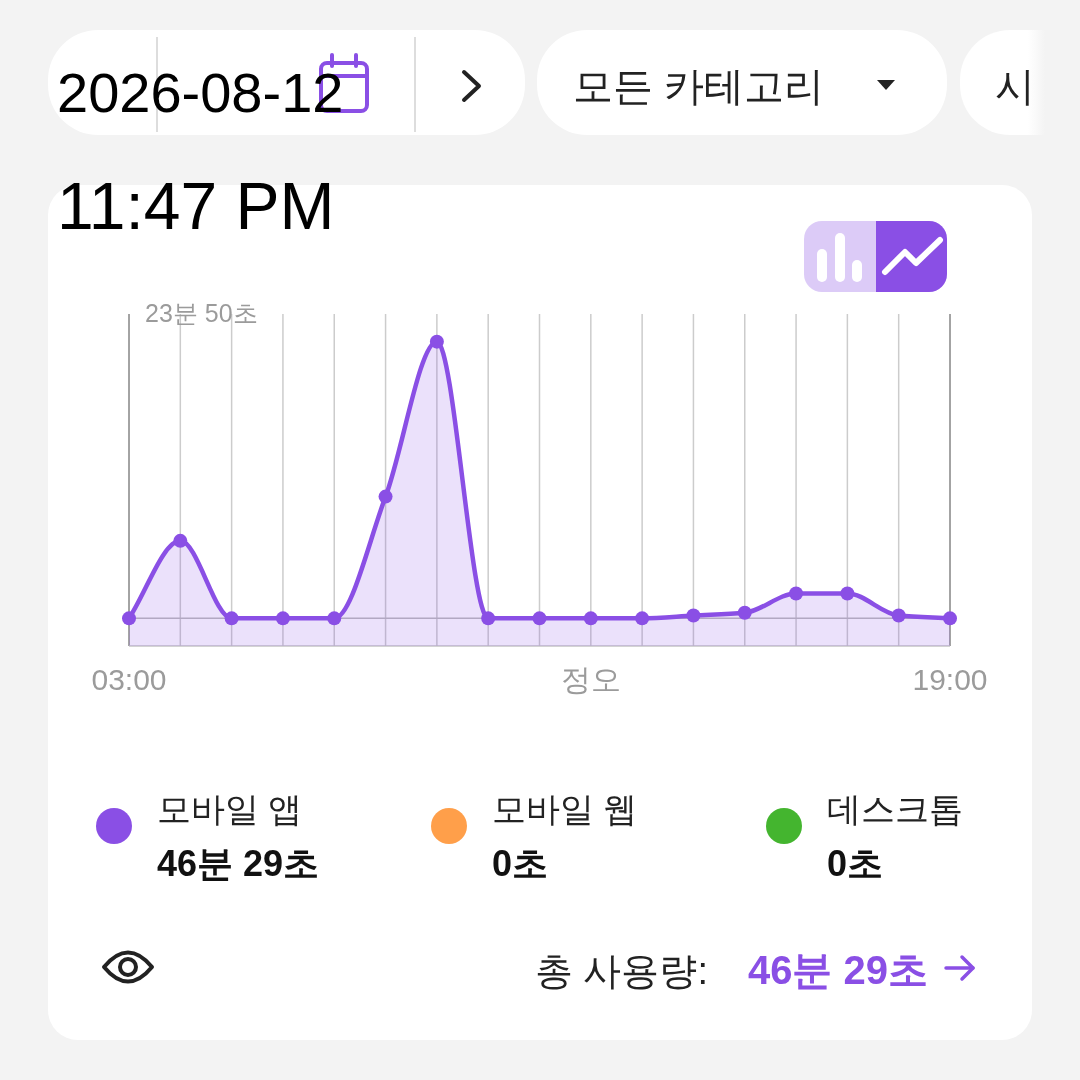 This screenshot has width=1080, height=1080. What do you see at coordinates (196, 206) in the screenshot?
I see `text: 11:47 PM` at bounding box center [196, 206].